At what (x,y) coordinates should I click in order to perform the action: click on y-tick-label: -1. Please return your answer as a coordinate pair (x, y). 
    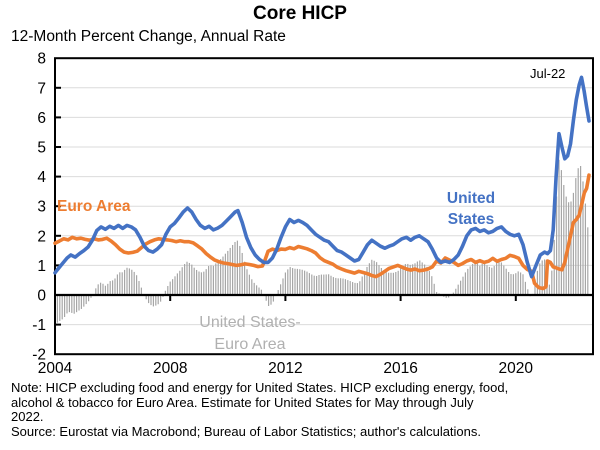
    Looking at the image, I should click on (39, 325).